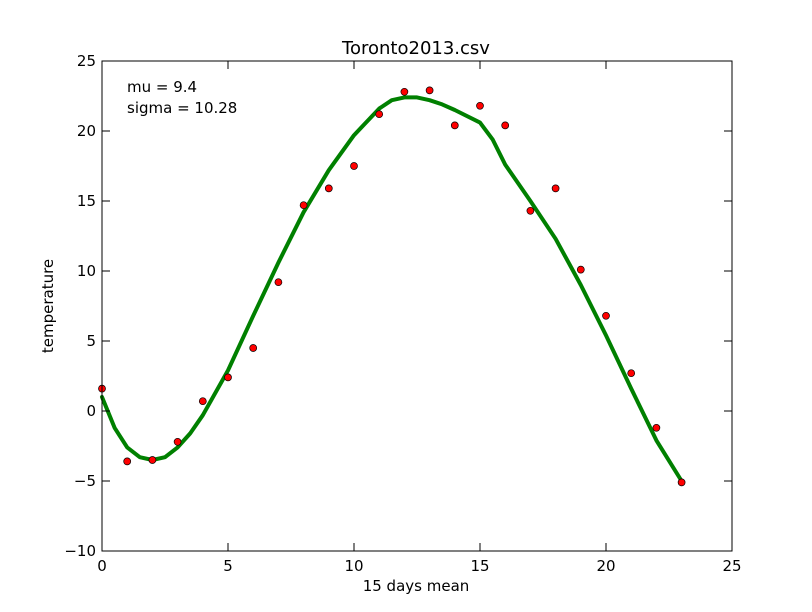  What do you see at coordinates (102, 566) in the screenshot?
I see `x-tick-label: 0` at bounding box center [102, 566].